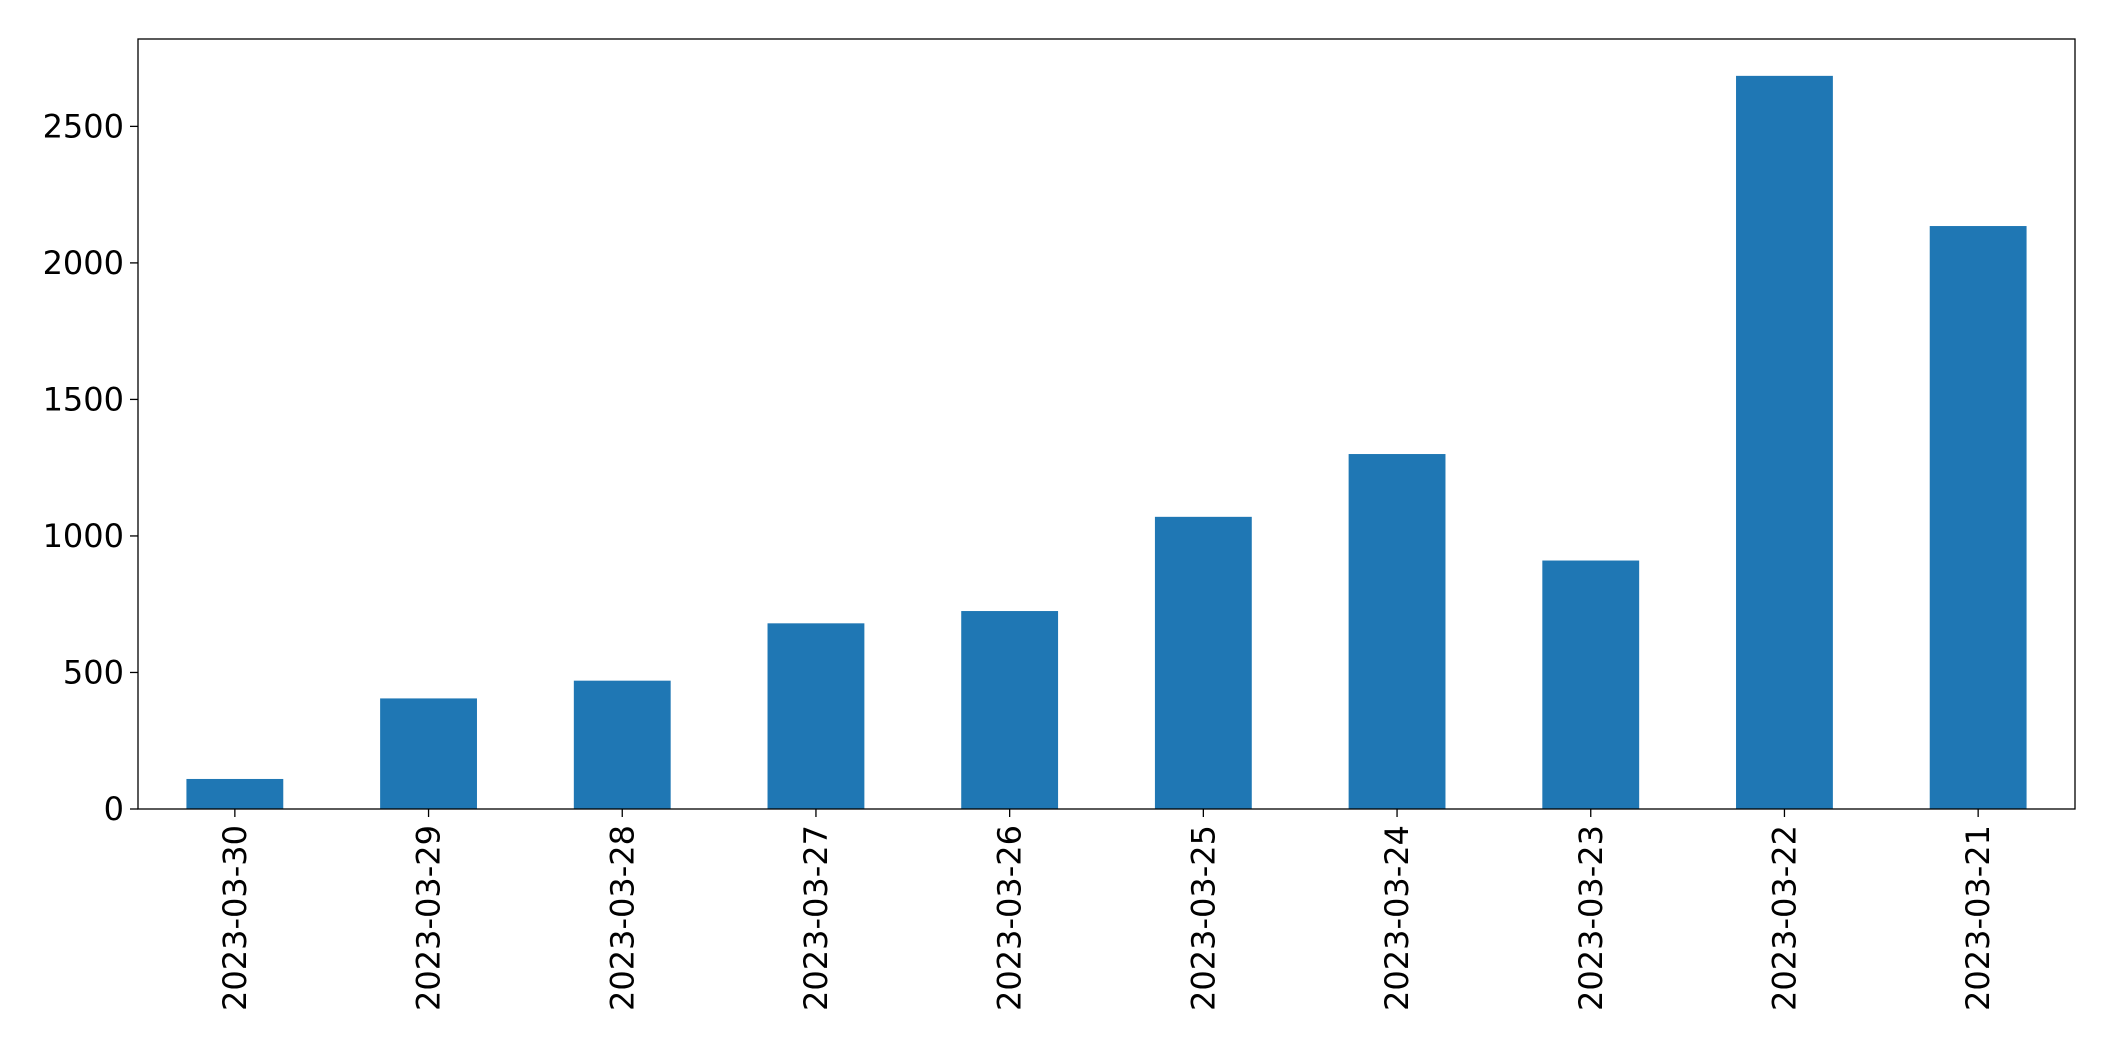 The image size is (2115, 1061). What do you see at coordinates (429, 918) in the screenshot?
I see `x-tick-label: 2023-03-29` at bounding box center [429, 918].